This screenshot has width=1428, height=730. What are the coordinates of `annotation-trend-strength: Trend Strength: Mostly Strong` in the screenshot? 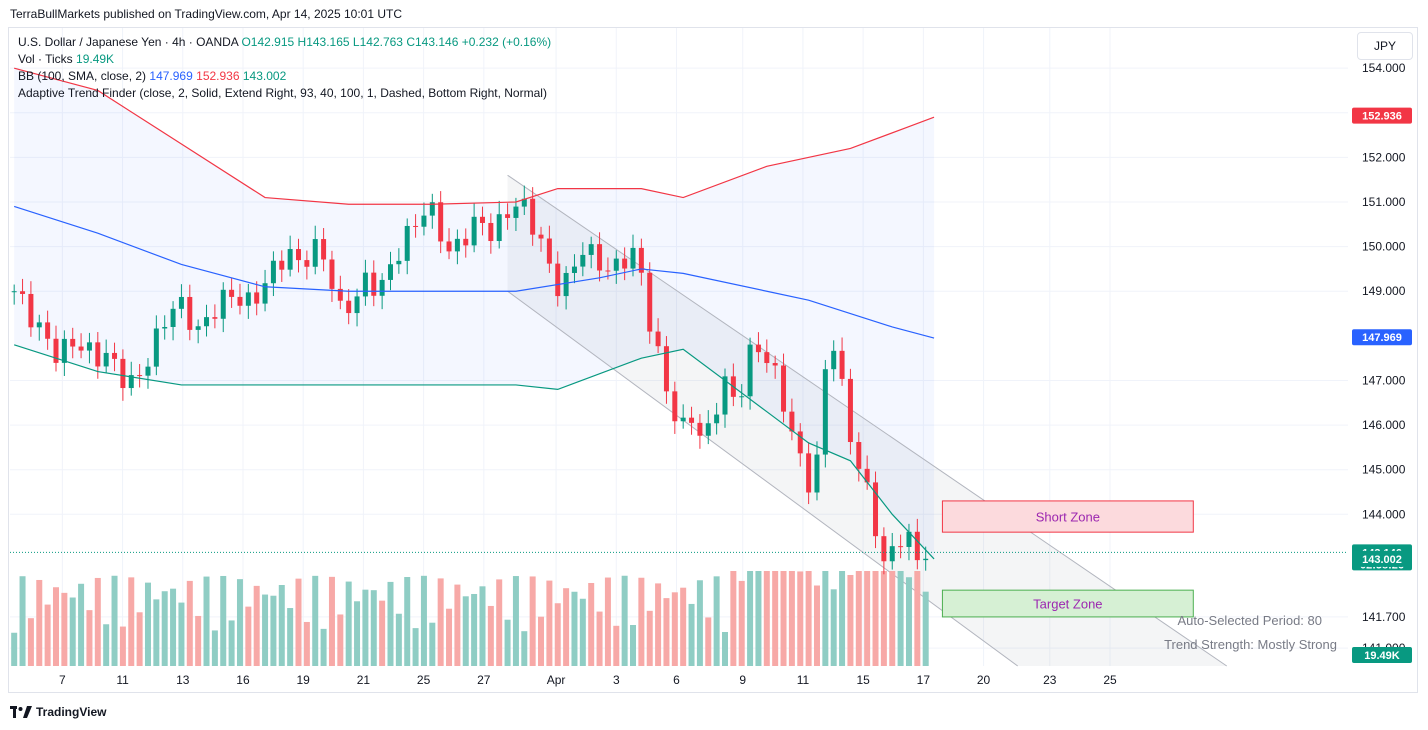 It's located at (1250, 644).